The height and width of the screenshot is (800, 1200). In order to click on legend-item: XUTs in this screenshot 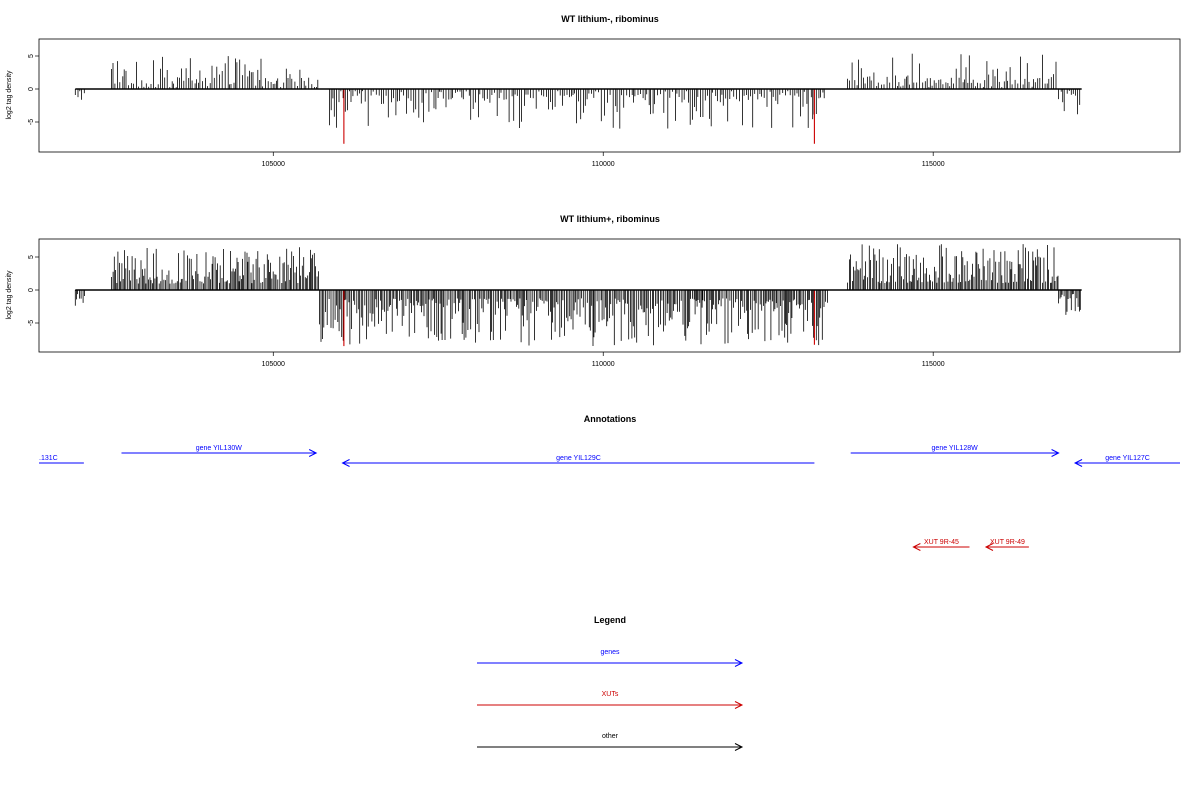, I will do `click(610, 700)`.